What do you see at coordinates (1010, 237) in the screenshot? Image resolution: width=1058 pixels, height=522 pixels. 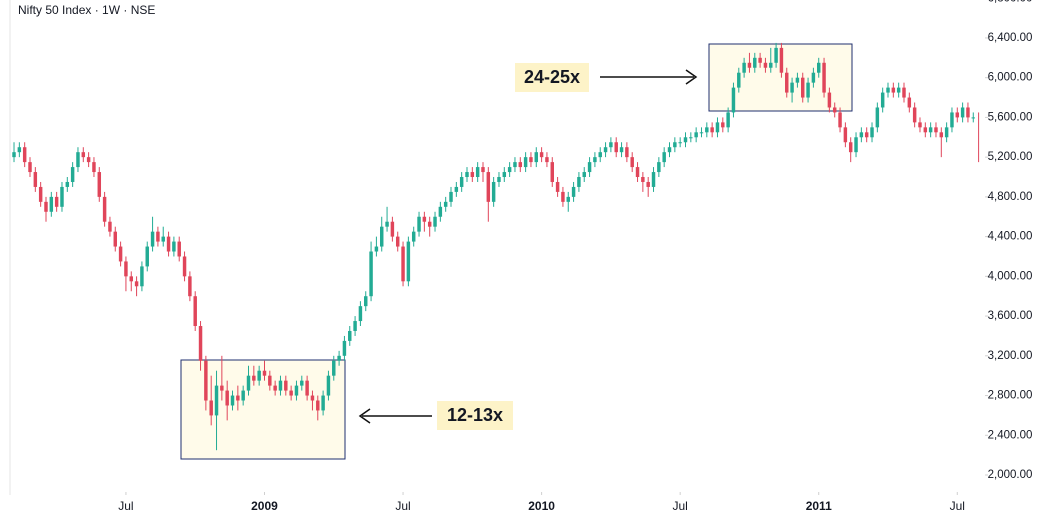 I see `y-tick-label: 4,400.00` at bounding box center [1010, 237].